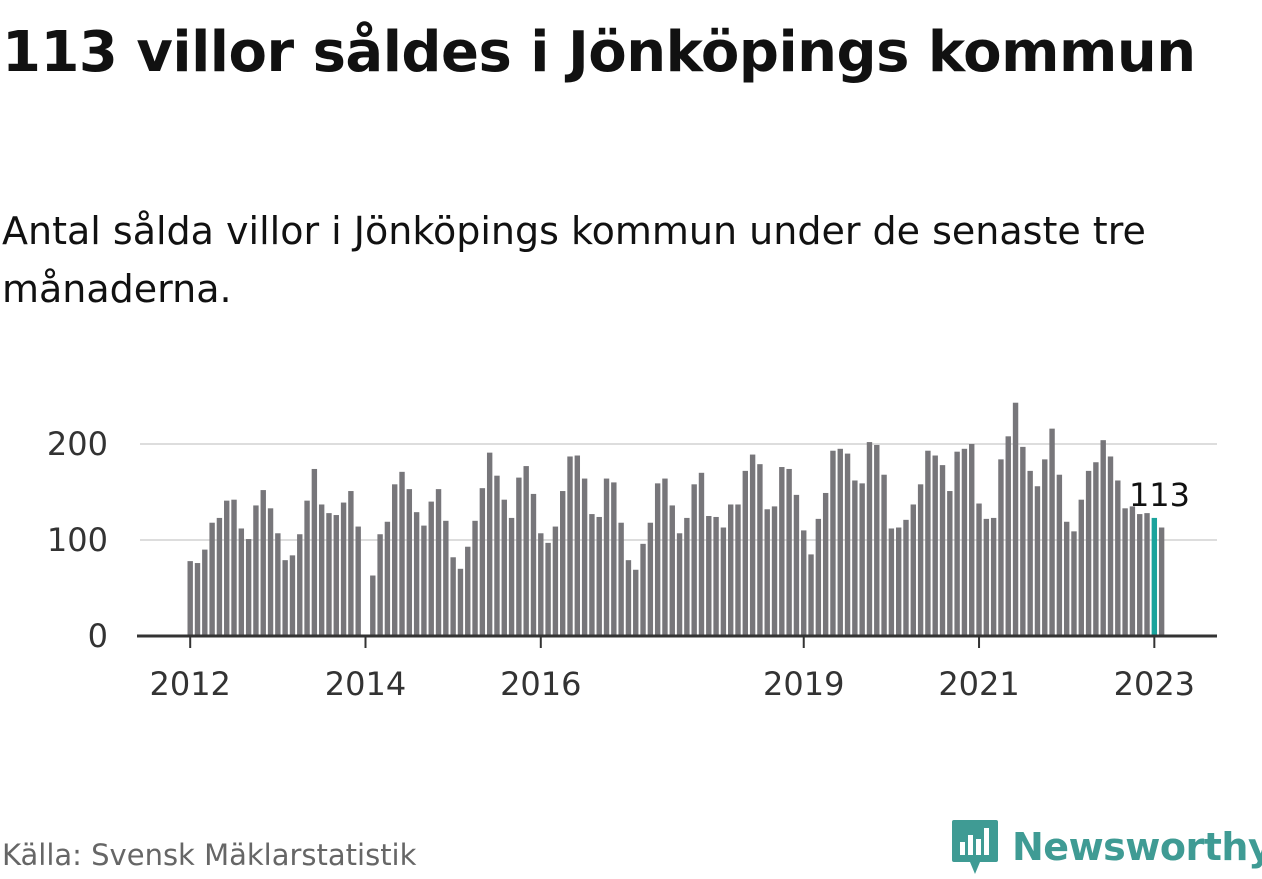 The image size is (1262, 879). Describe the element at coordinates (1159, 495) in the screenshot. I see `highlight-value-label: 113` at that location.